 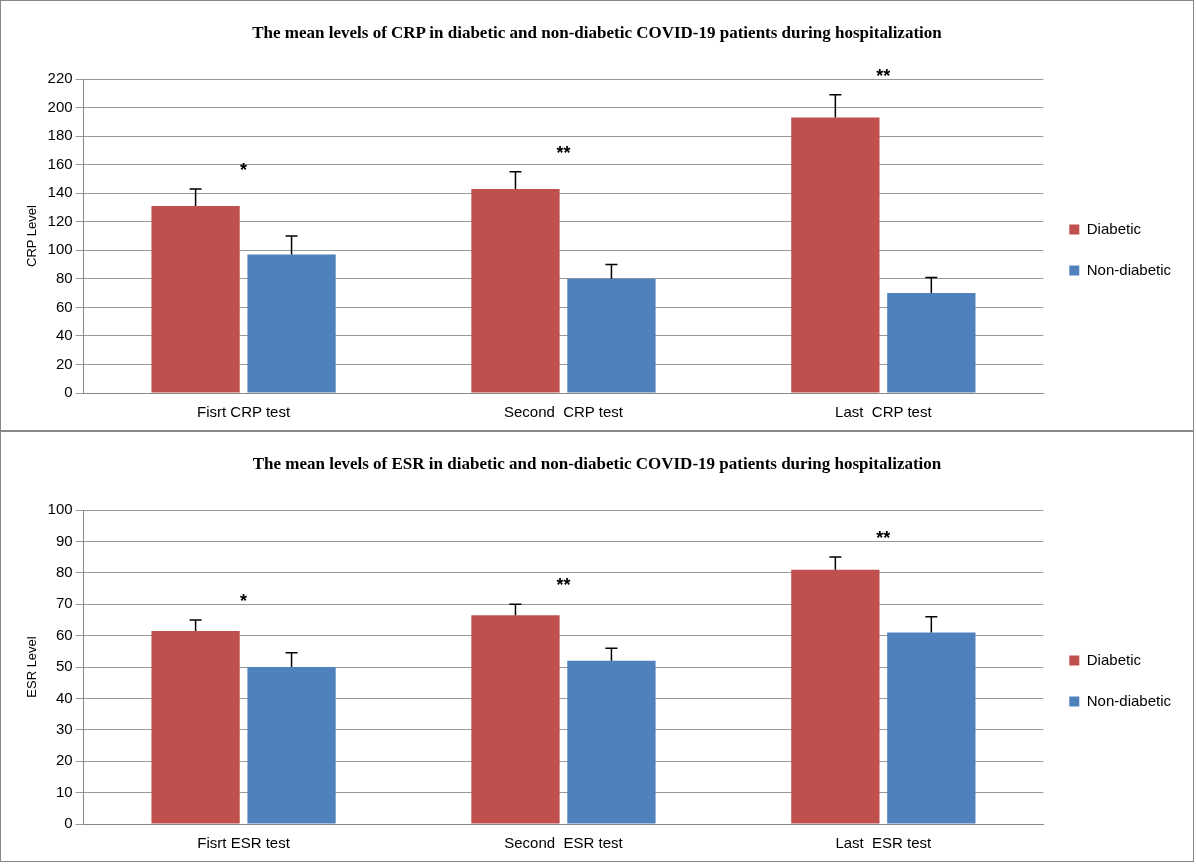 I want to click on y-tick-label: 10, so click(x=64, y=791).